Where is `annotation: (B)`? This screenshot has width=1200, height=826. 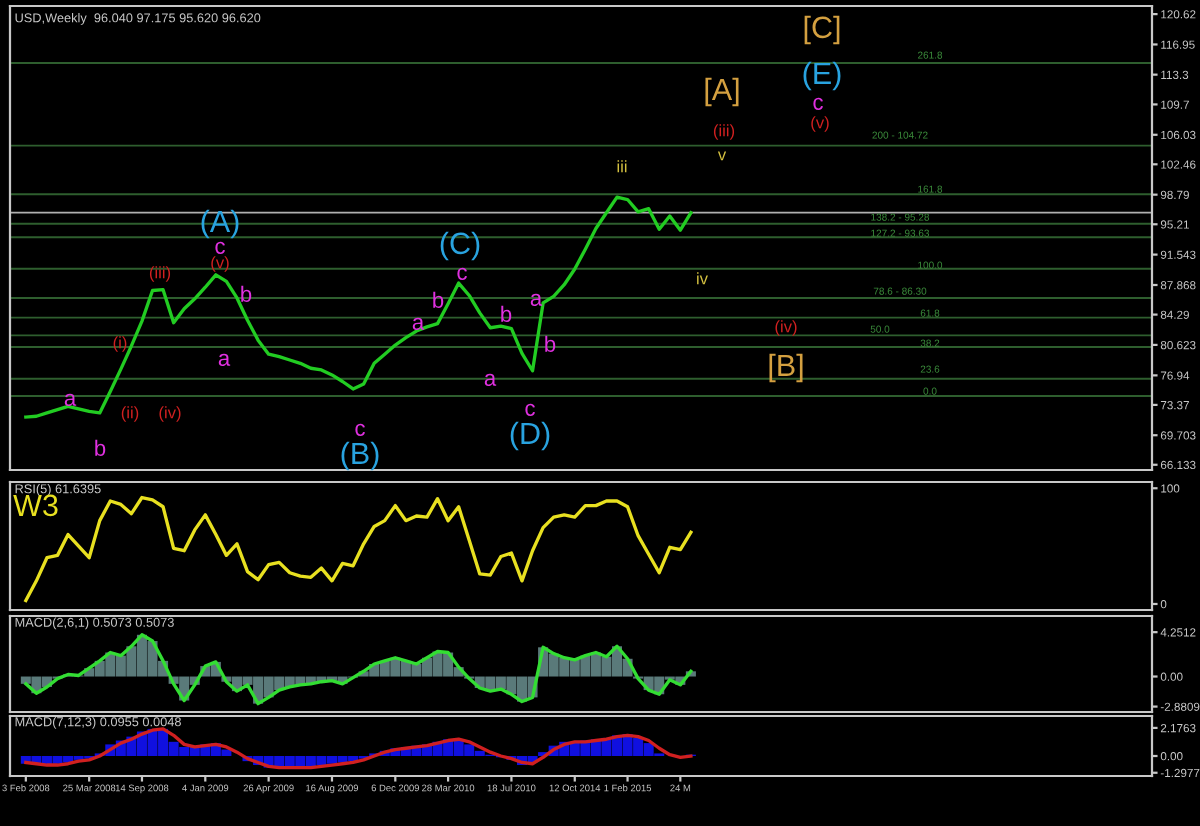
annotation: (B) is located at coordinates (360, 456).